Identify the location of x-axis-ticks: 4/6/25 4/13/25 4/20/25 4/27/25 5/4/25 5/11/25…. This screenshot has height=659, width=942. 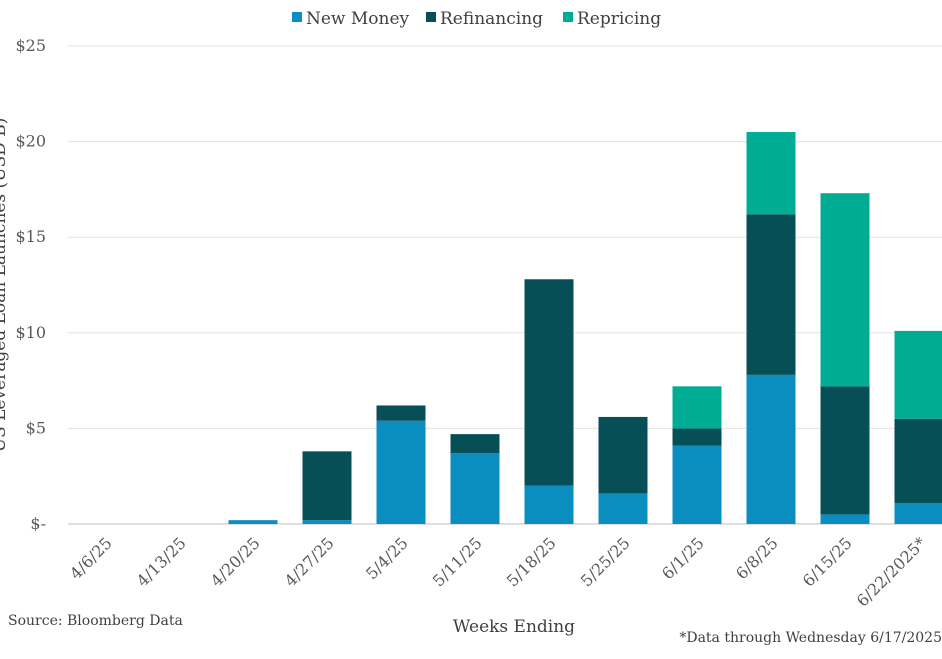
(498, 571).